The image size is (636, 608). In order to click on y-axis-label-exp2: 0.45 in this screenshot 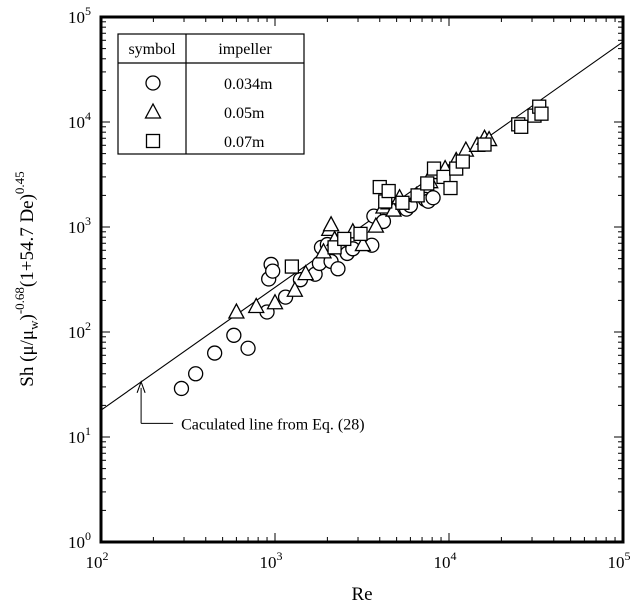, I will do `click(19, 182)`.